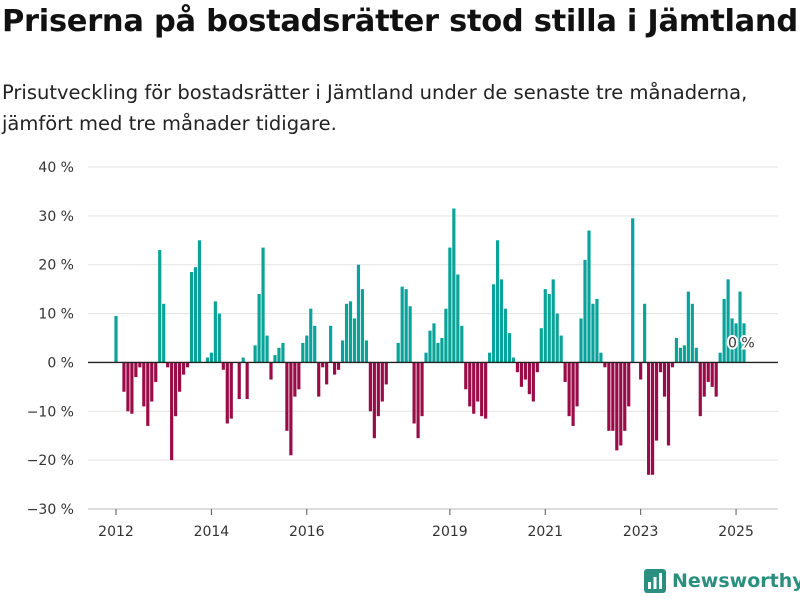 Image resolution: width=800 pixels, height=600 pixels. Describe the element at coordinates (116, 532) in the screenshot. I see `x-tick-label: 2012` at that location.